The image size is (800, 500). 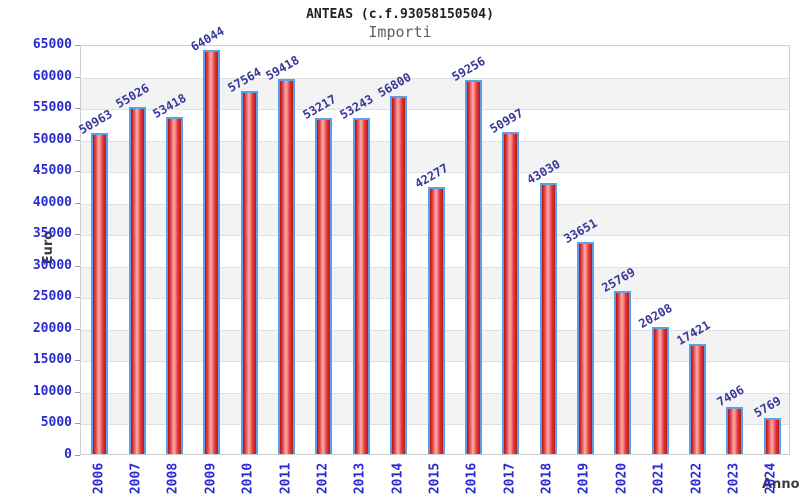 I want to click on chart-subtitle: Importi, so click(x=400, y=32).